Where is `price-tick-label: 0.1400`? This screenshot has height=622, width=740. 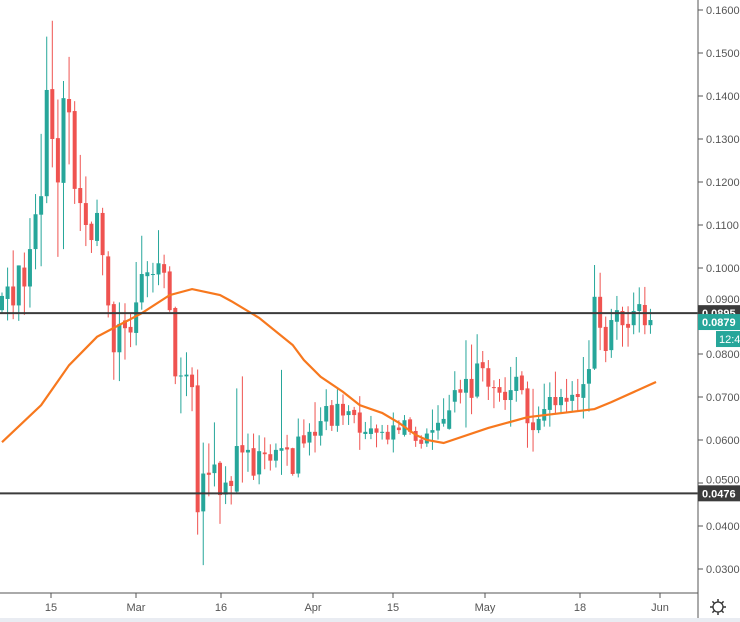 price-tick-label: 0.1400 is located at coordinates (723, 97).